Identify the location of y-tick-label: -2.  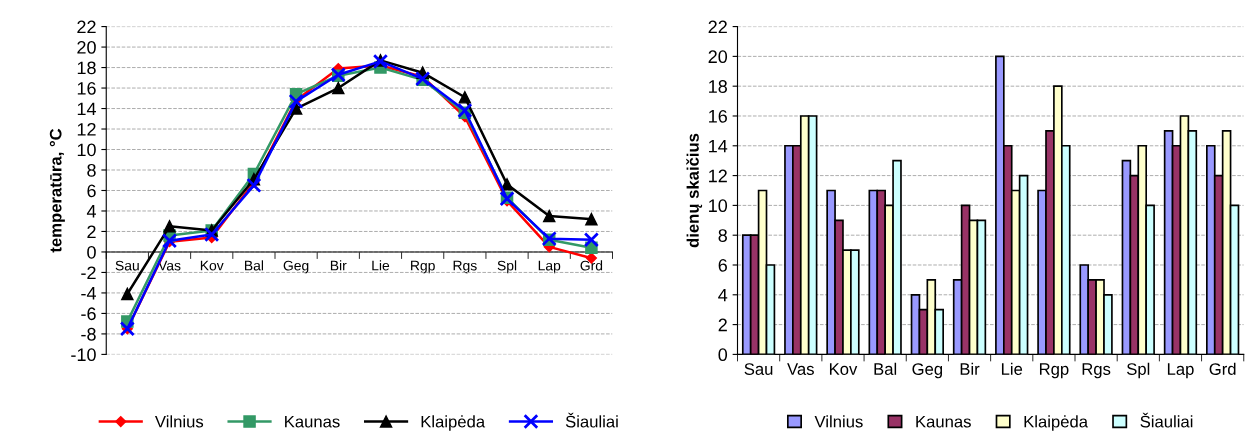
(88, 272).